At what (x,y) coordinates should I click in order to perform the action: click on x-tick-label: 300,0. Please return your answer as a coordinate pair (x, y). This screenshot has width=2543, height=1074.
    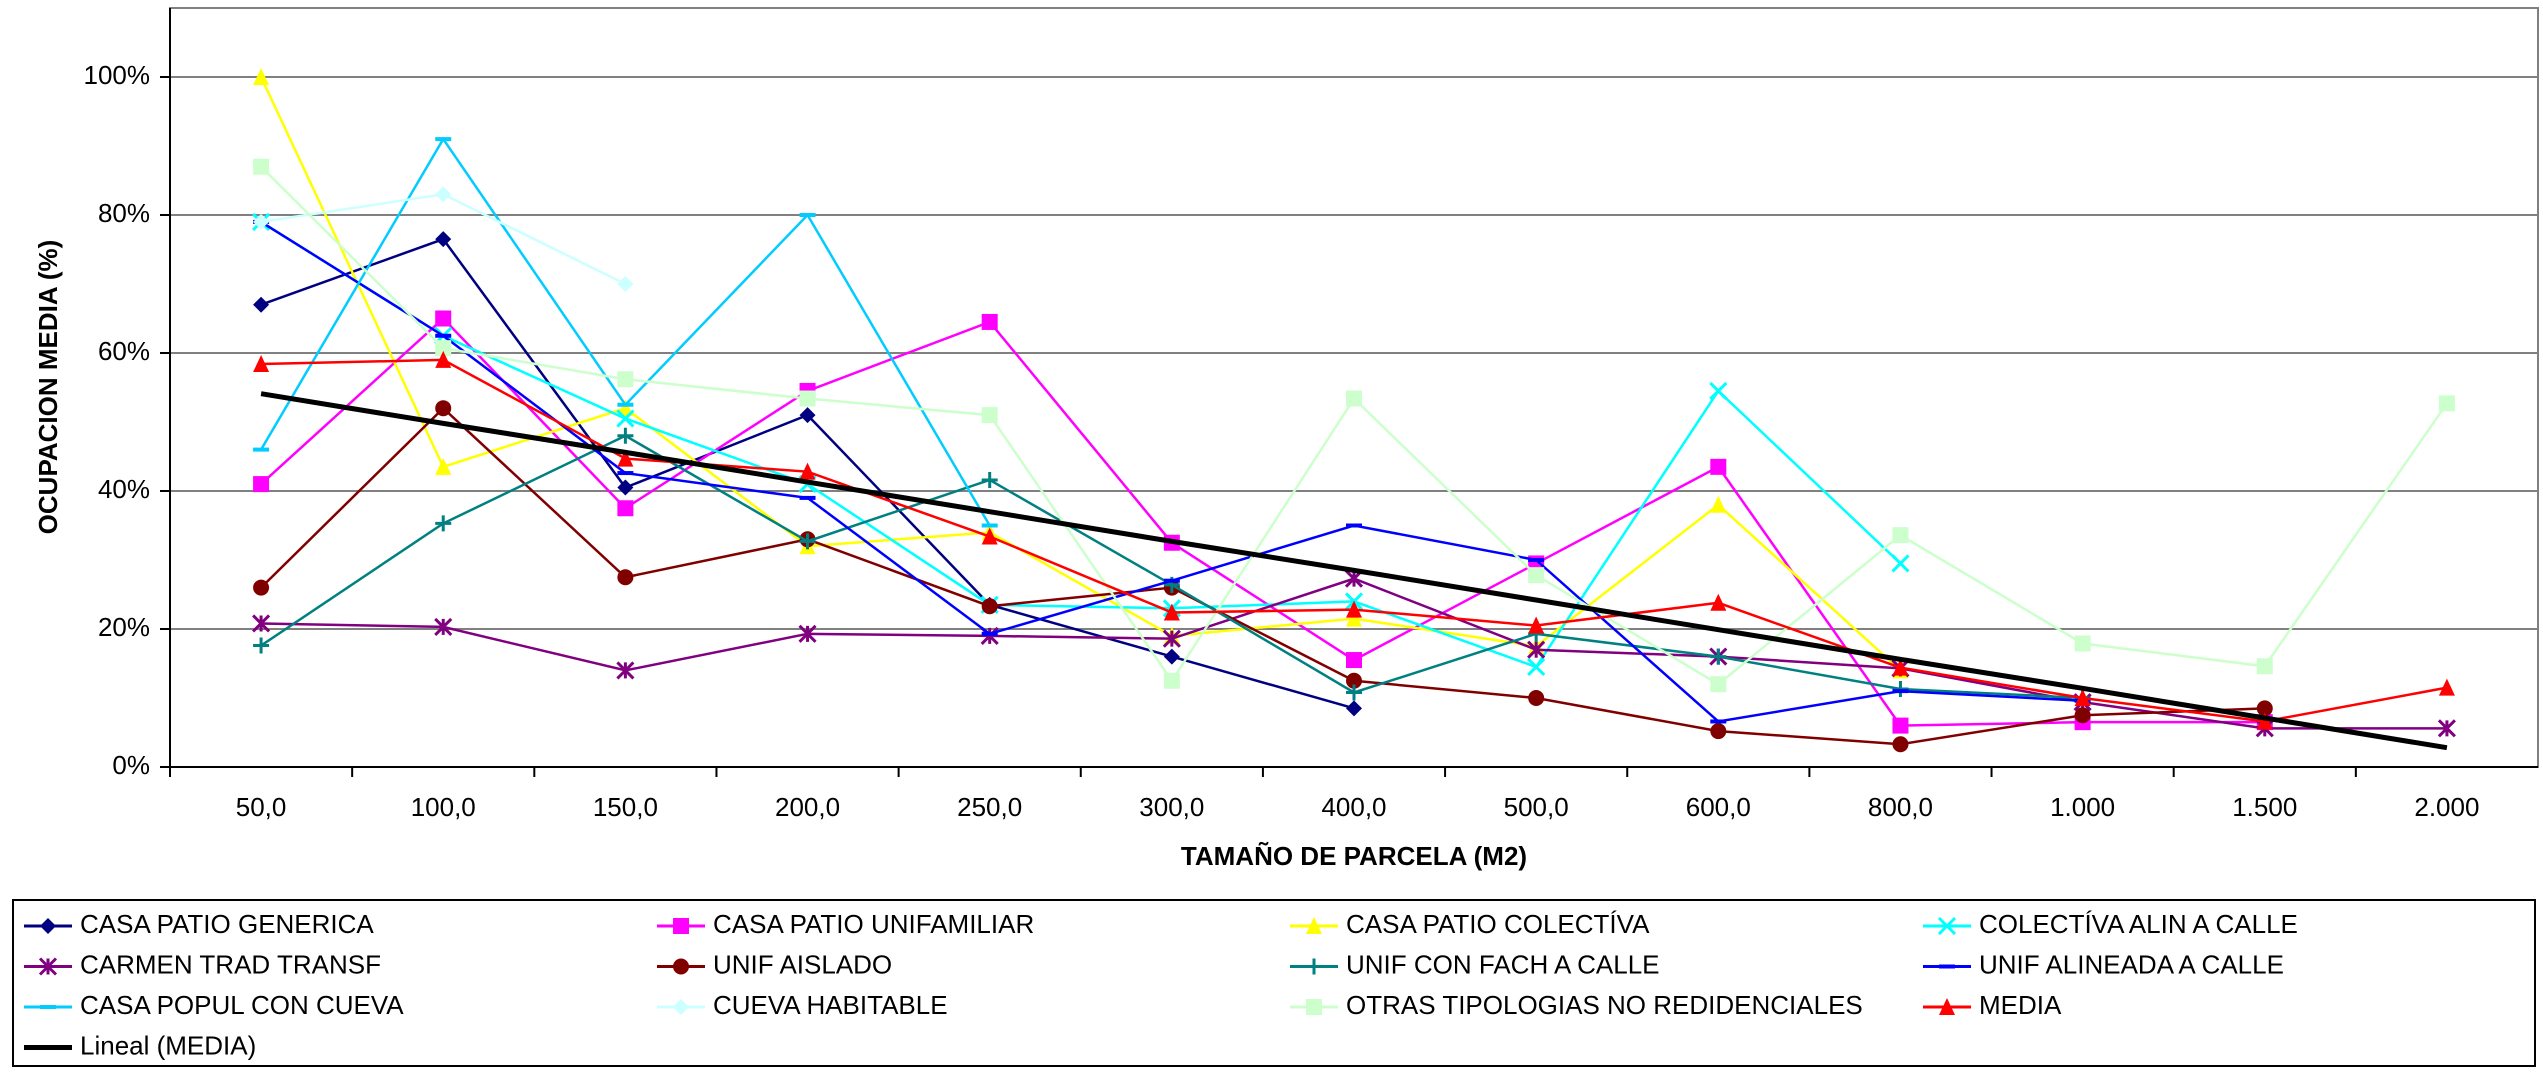
    Looking at the image, I should click on (1171, 807).